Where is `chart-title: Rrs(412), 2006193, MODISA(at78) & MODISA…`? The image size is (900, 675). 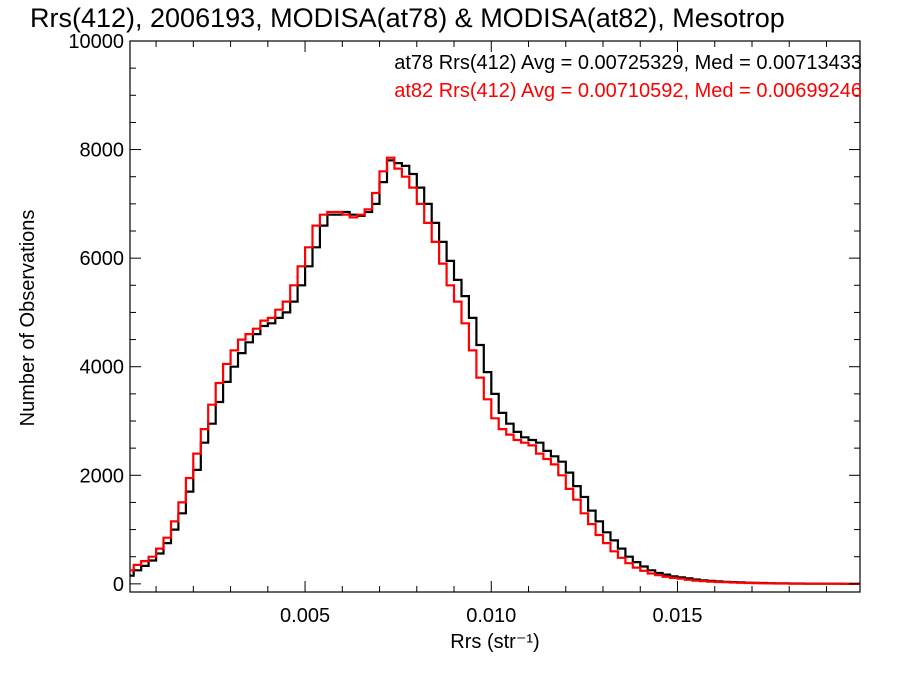 chart-title: Rrs(412), 2006193, MODISA(at78) & MODISA… is located at coordinates (407, 18).